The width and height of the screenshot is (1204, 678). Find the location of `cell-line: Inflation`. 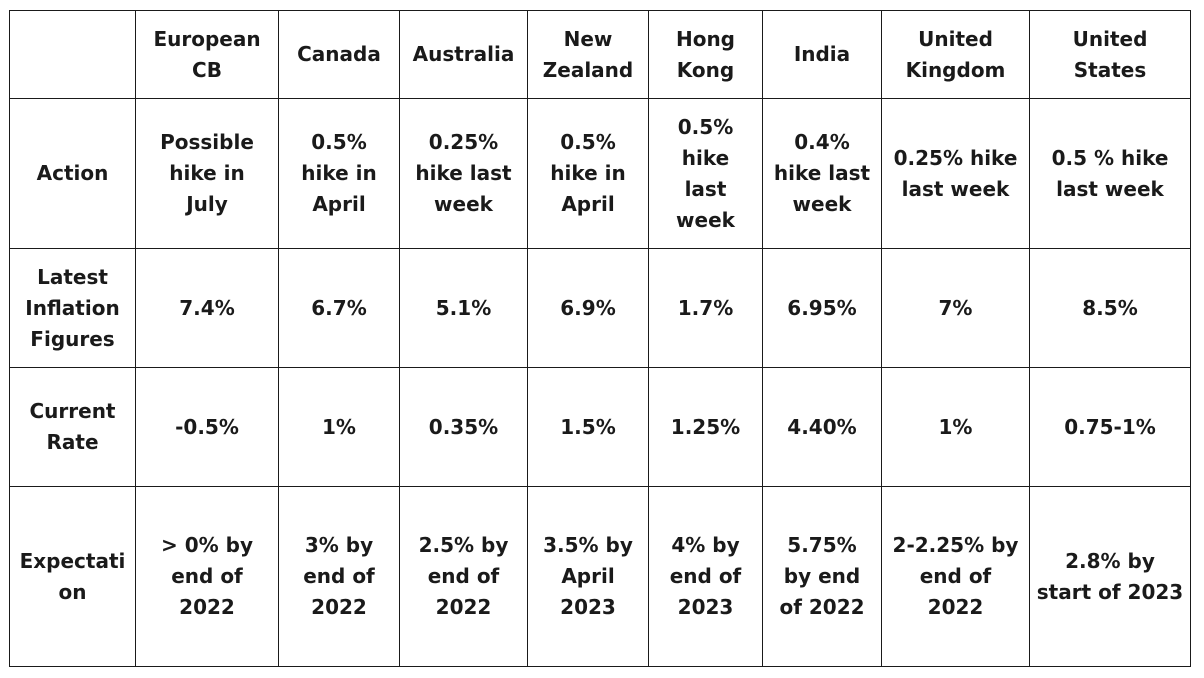

cell-line: Inflation is located at coordinates (72, 307).